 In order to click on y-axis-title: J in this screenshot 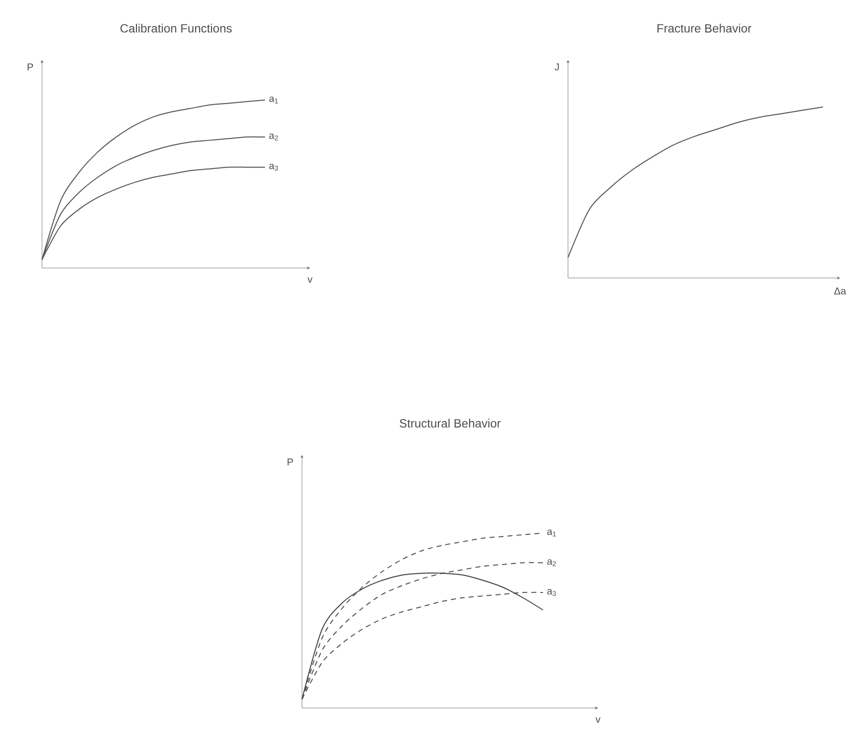, I will do `click(556, 67)`.